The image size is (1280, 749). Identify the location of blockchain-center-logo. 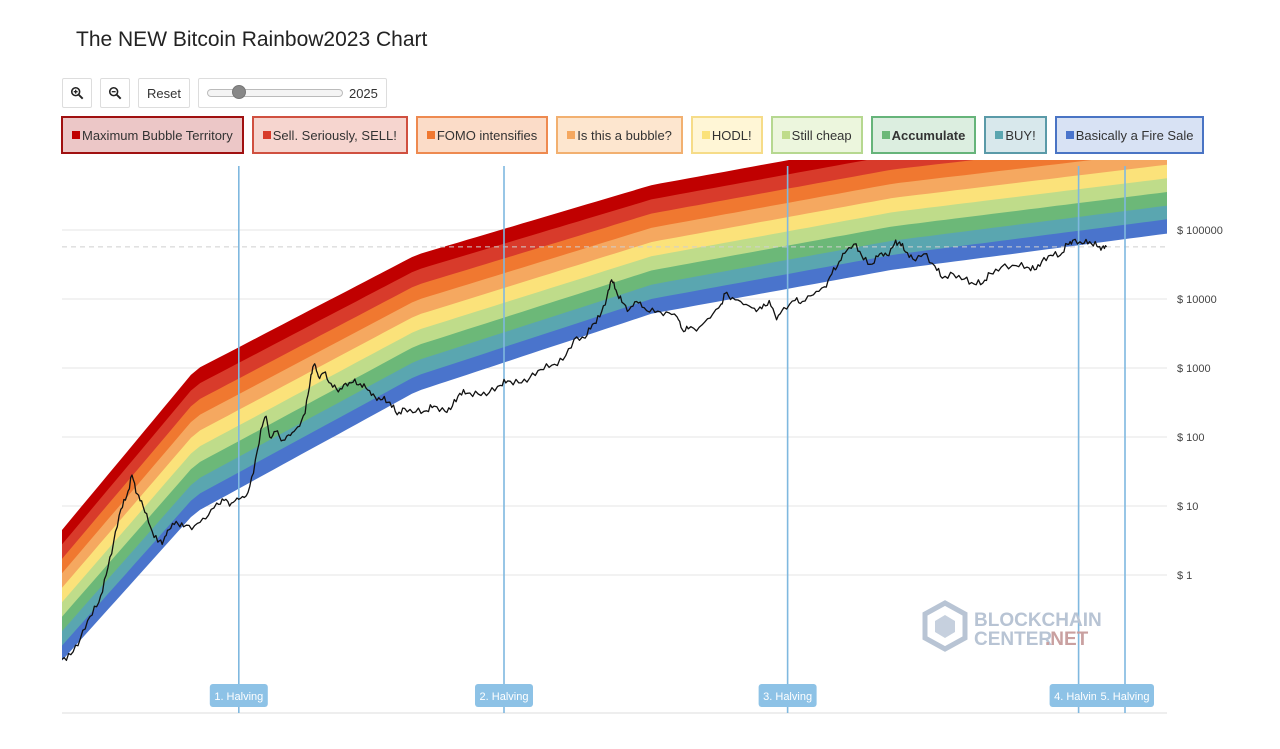
(945, 626).